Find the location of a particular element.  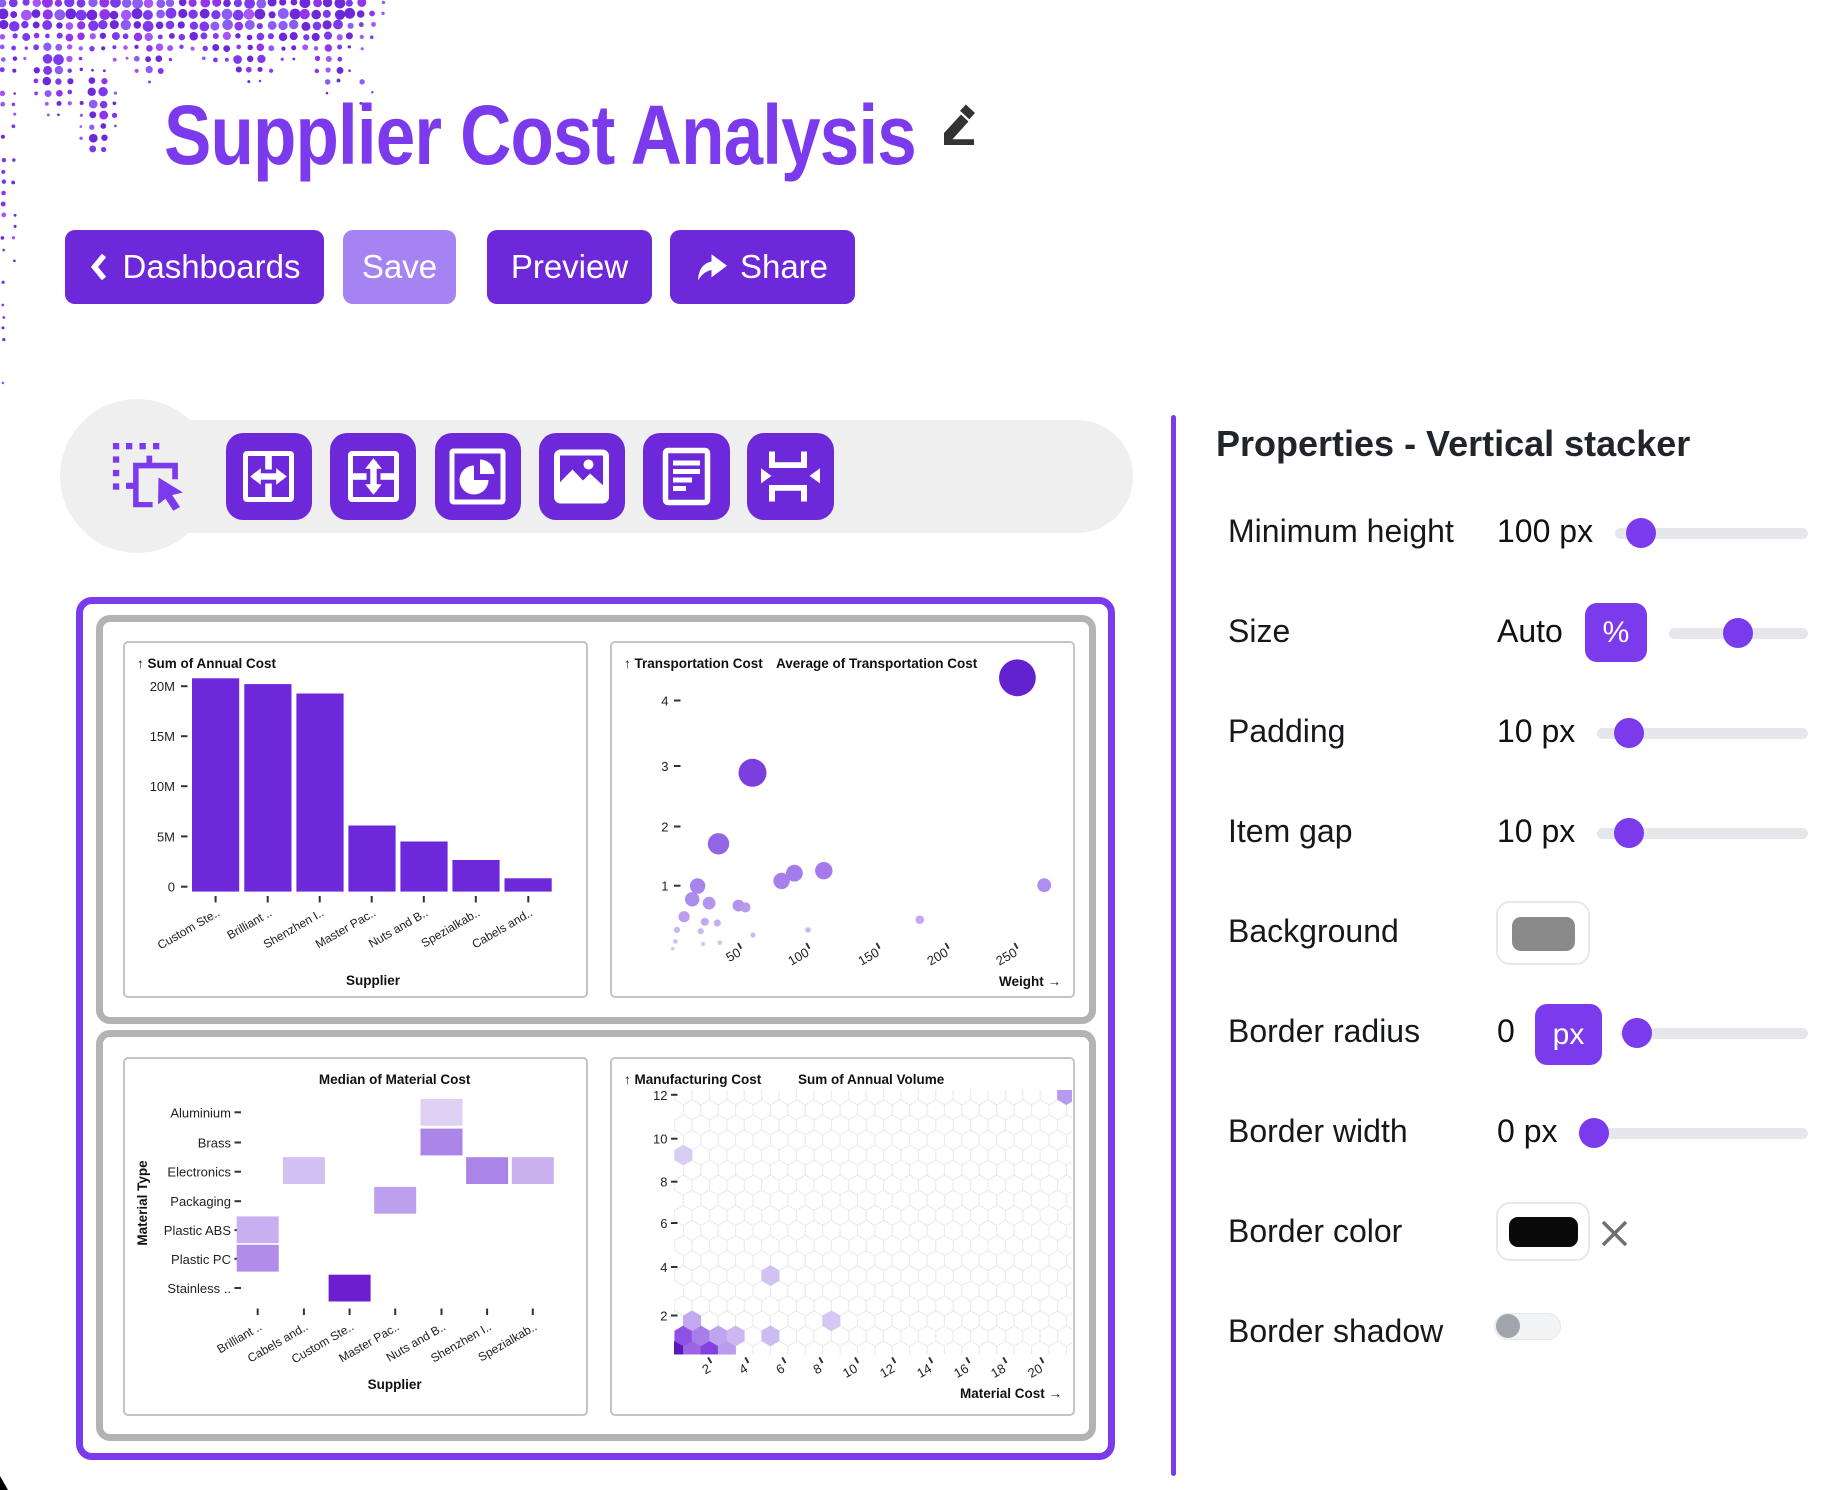

svg-text: Aluminium is located at coordinates (200, 1112).